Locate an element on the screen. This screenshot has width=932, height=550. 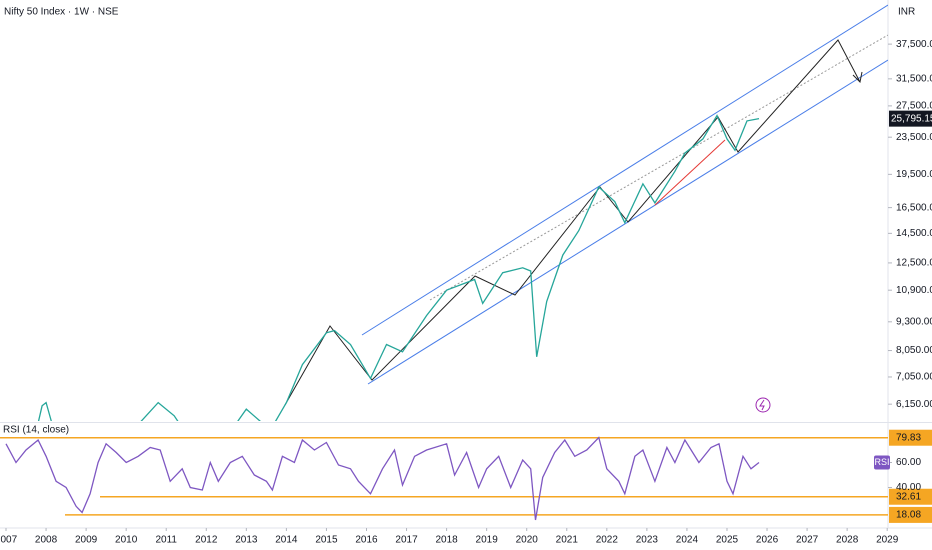
rsi-level-label: 32.61 is located at coordinates (908, 496).